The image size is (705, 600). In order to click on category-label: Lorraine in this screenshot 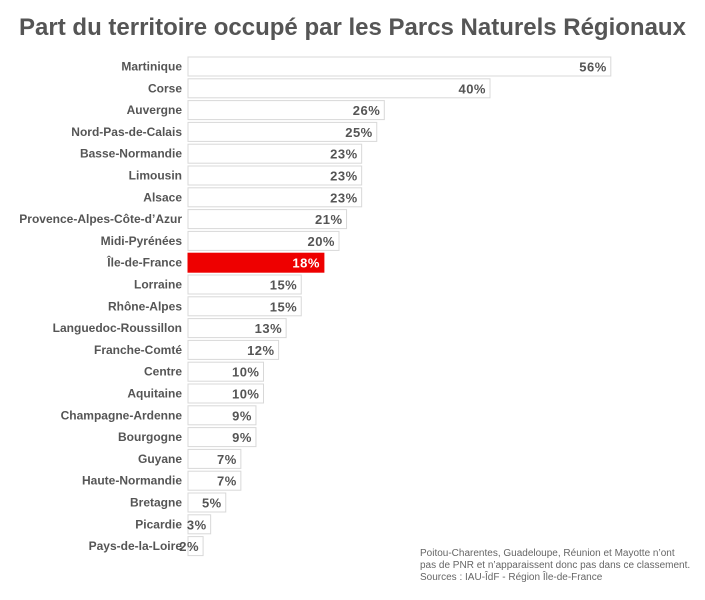, I will do `click(158, 285)`.